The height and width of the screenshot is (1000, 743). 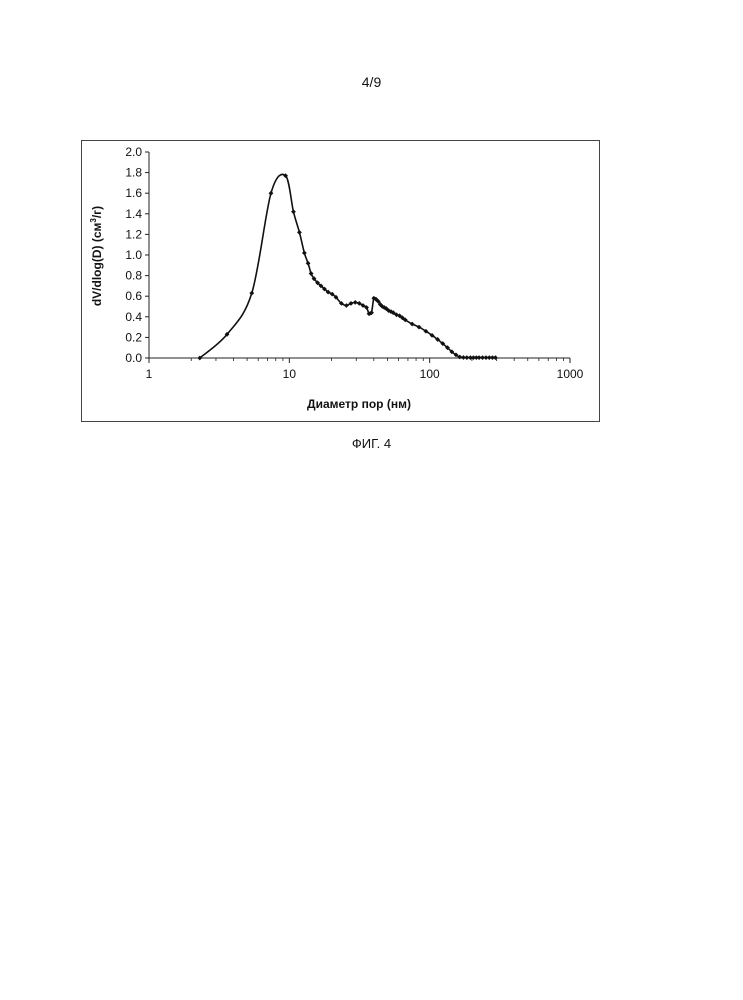 What do you see at coordinates (133, 193) in the screenshot?
I see `y-tick-label: 1.6` at bounding box center [133, 193].